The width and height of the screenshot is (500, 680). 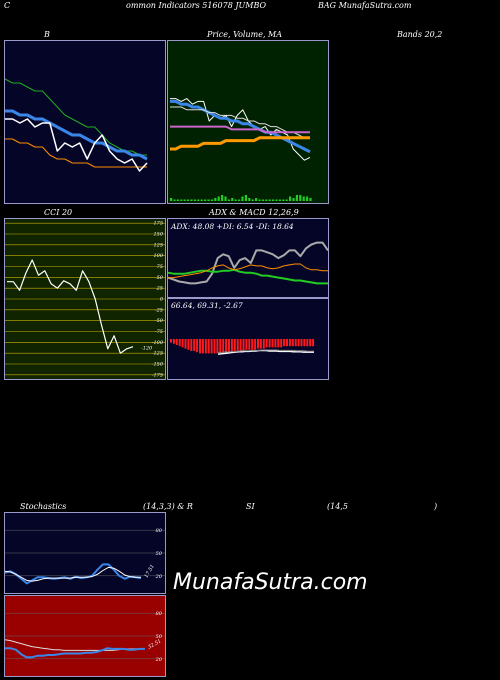 What do you see at coordinates (265, 352) in the screenshot?
I see `macd-line` at bounding box center [265, 352].